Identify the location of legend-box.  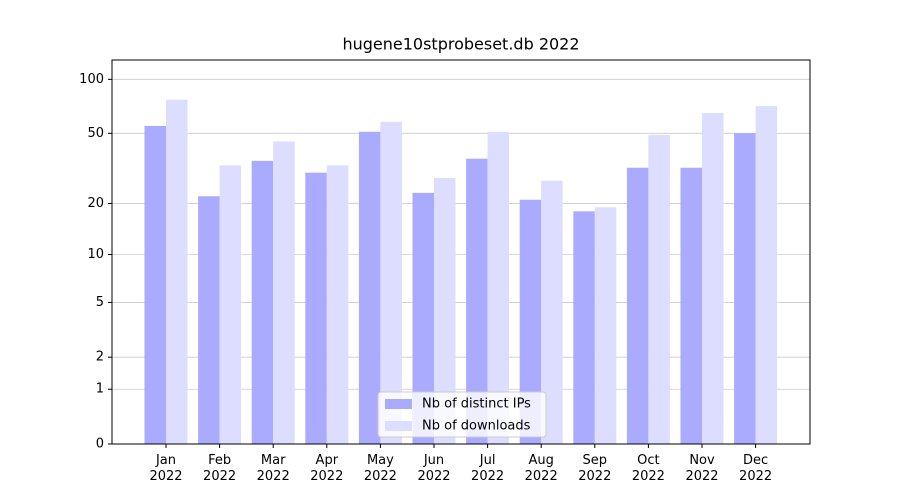
(462, 414).